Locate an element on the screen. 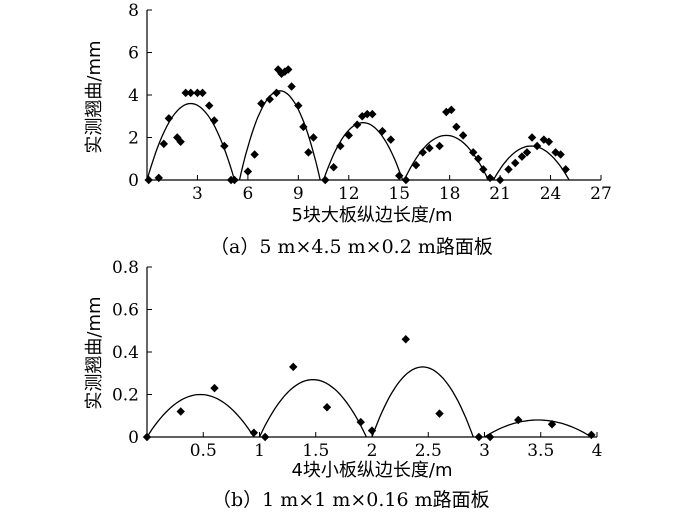 Image resolution: width=700 pixels, height=512 pixels. x-axis-label: 5块大板纵边长度/m is located at coordinates (371, 215).